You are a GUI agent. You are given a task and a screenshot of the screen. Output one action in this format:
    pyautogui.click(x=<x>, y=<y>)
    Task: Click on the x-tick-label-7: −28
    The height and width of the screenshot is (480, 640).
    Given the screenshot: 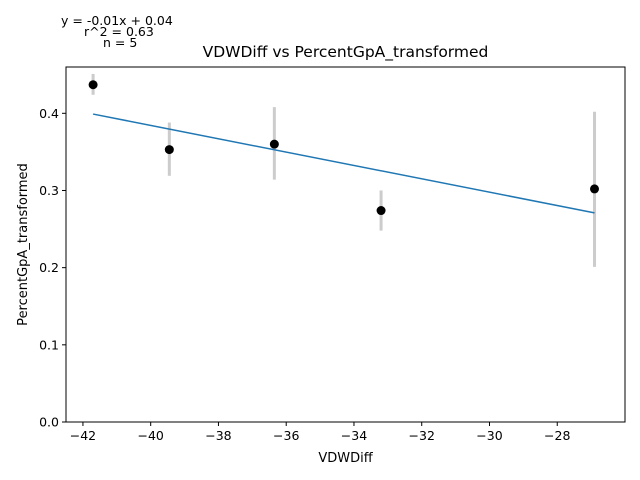 What is the action you would take?
    pyautogui.click(x=557, y=435)
    